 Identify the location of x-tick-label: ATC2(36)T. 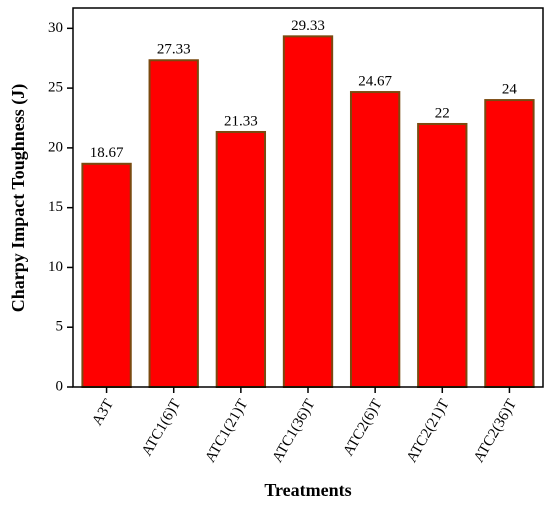
(495, 431).